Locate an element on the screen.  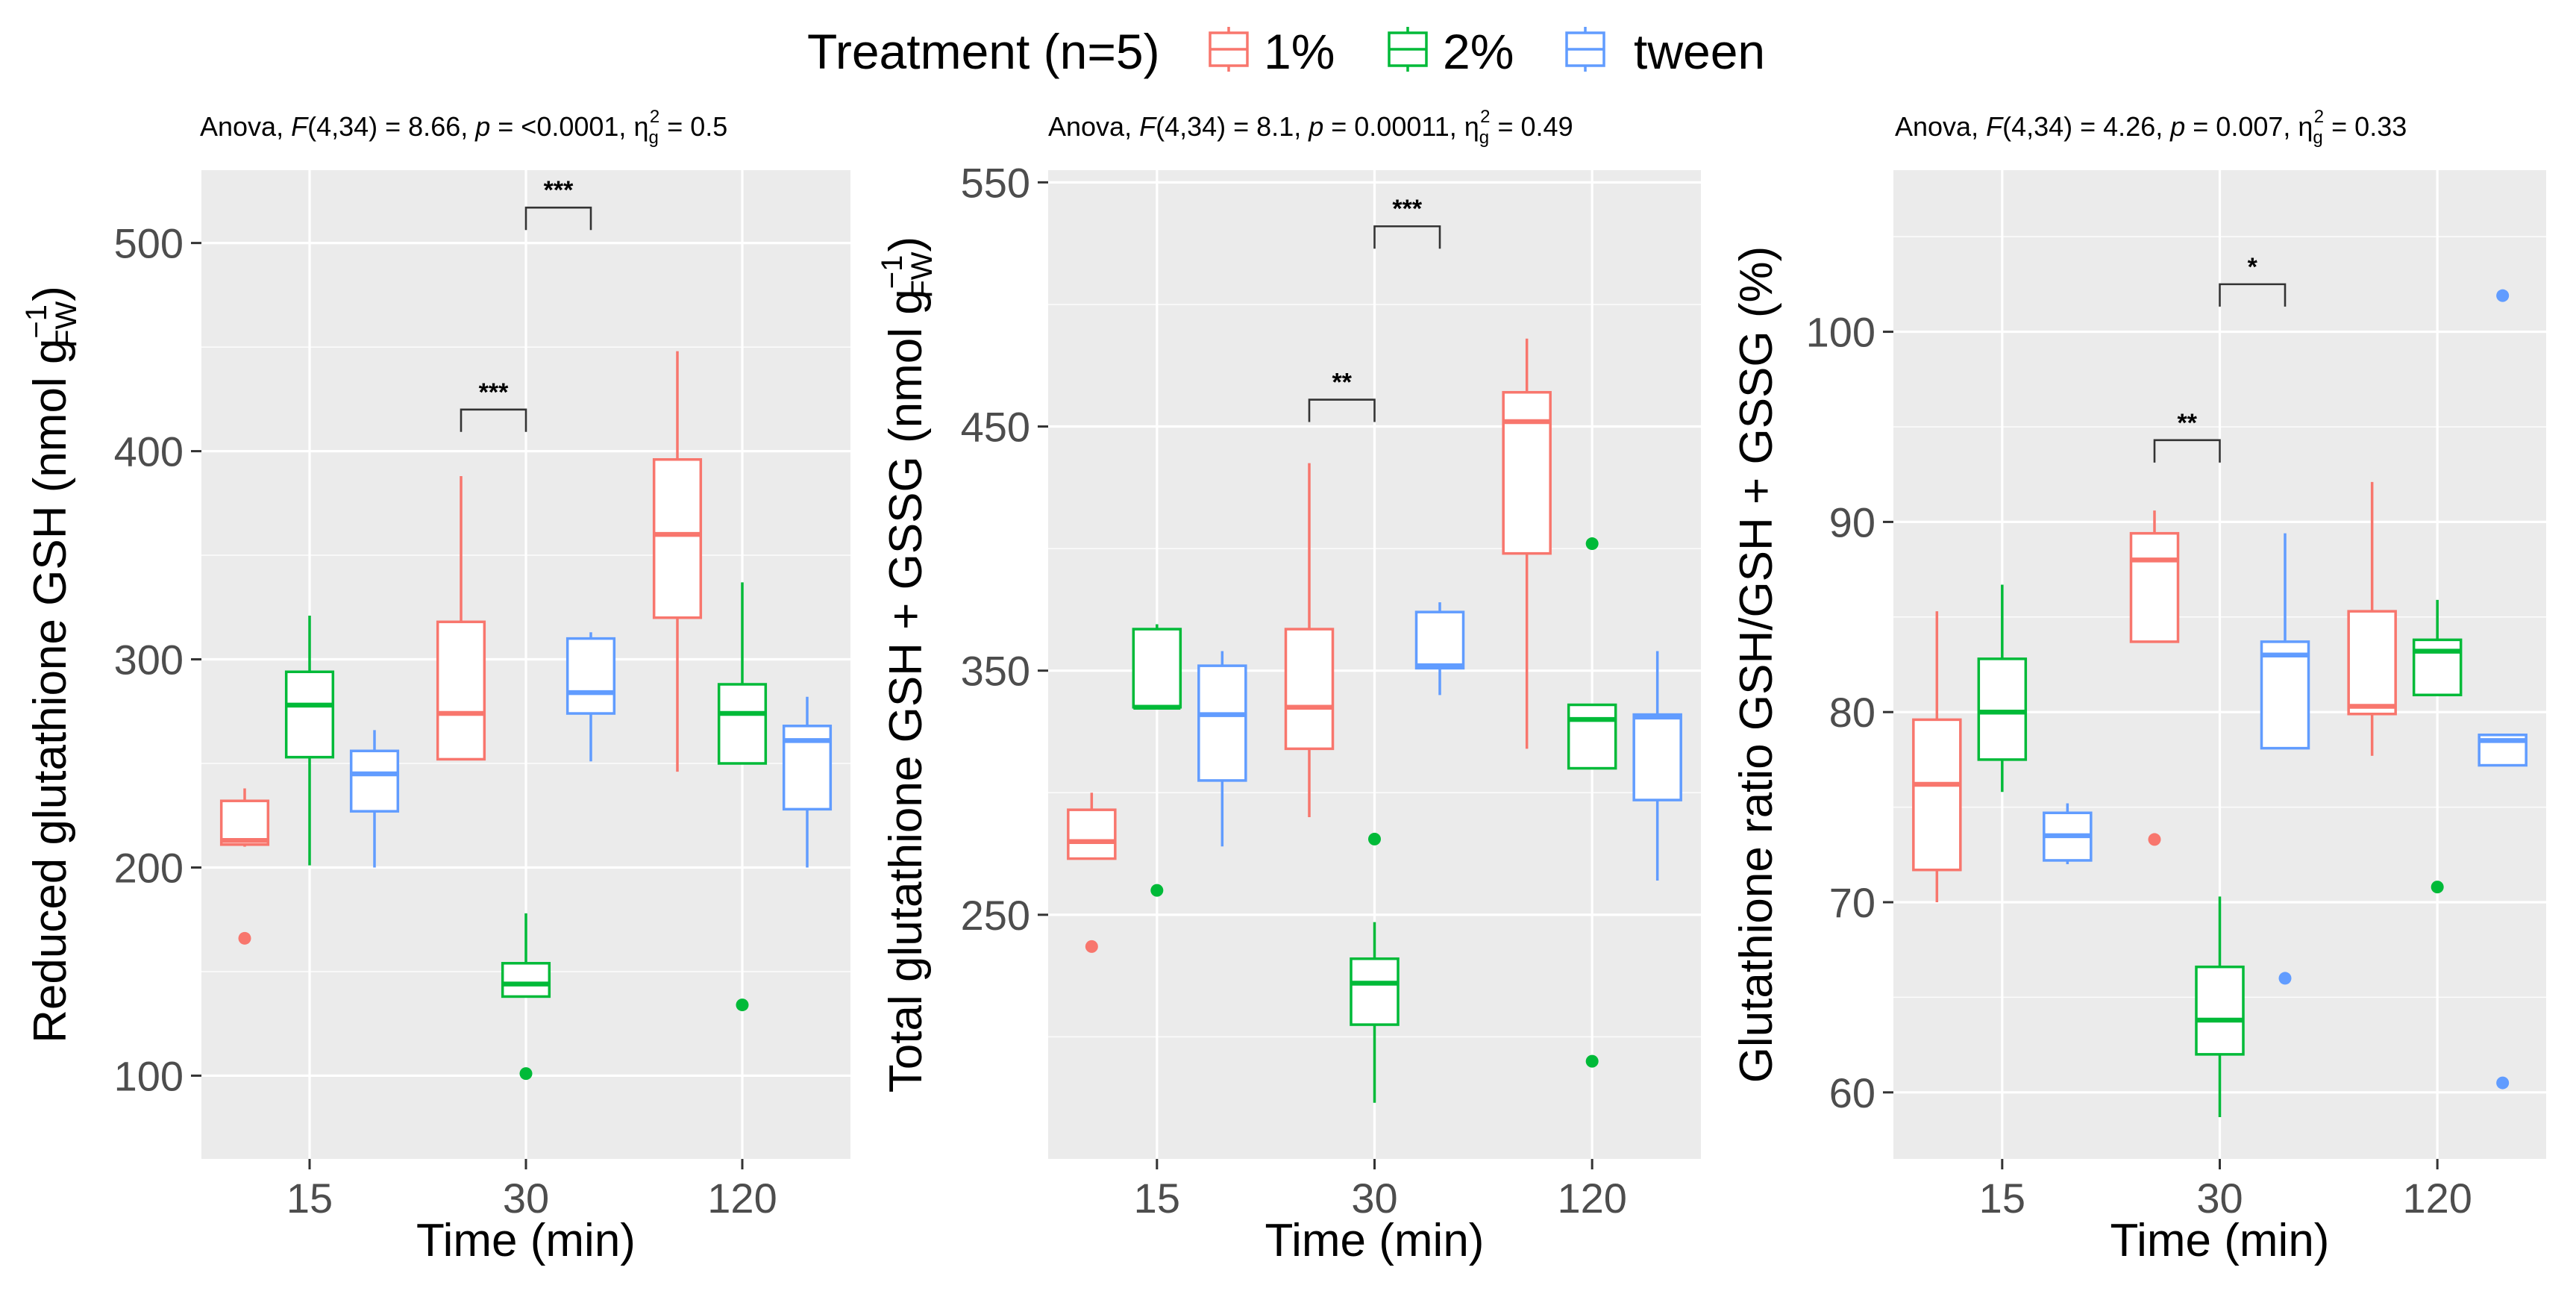
subtitle-eta-sup: 2 is located at coordinates (2319, 117).